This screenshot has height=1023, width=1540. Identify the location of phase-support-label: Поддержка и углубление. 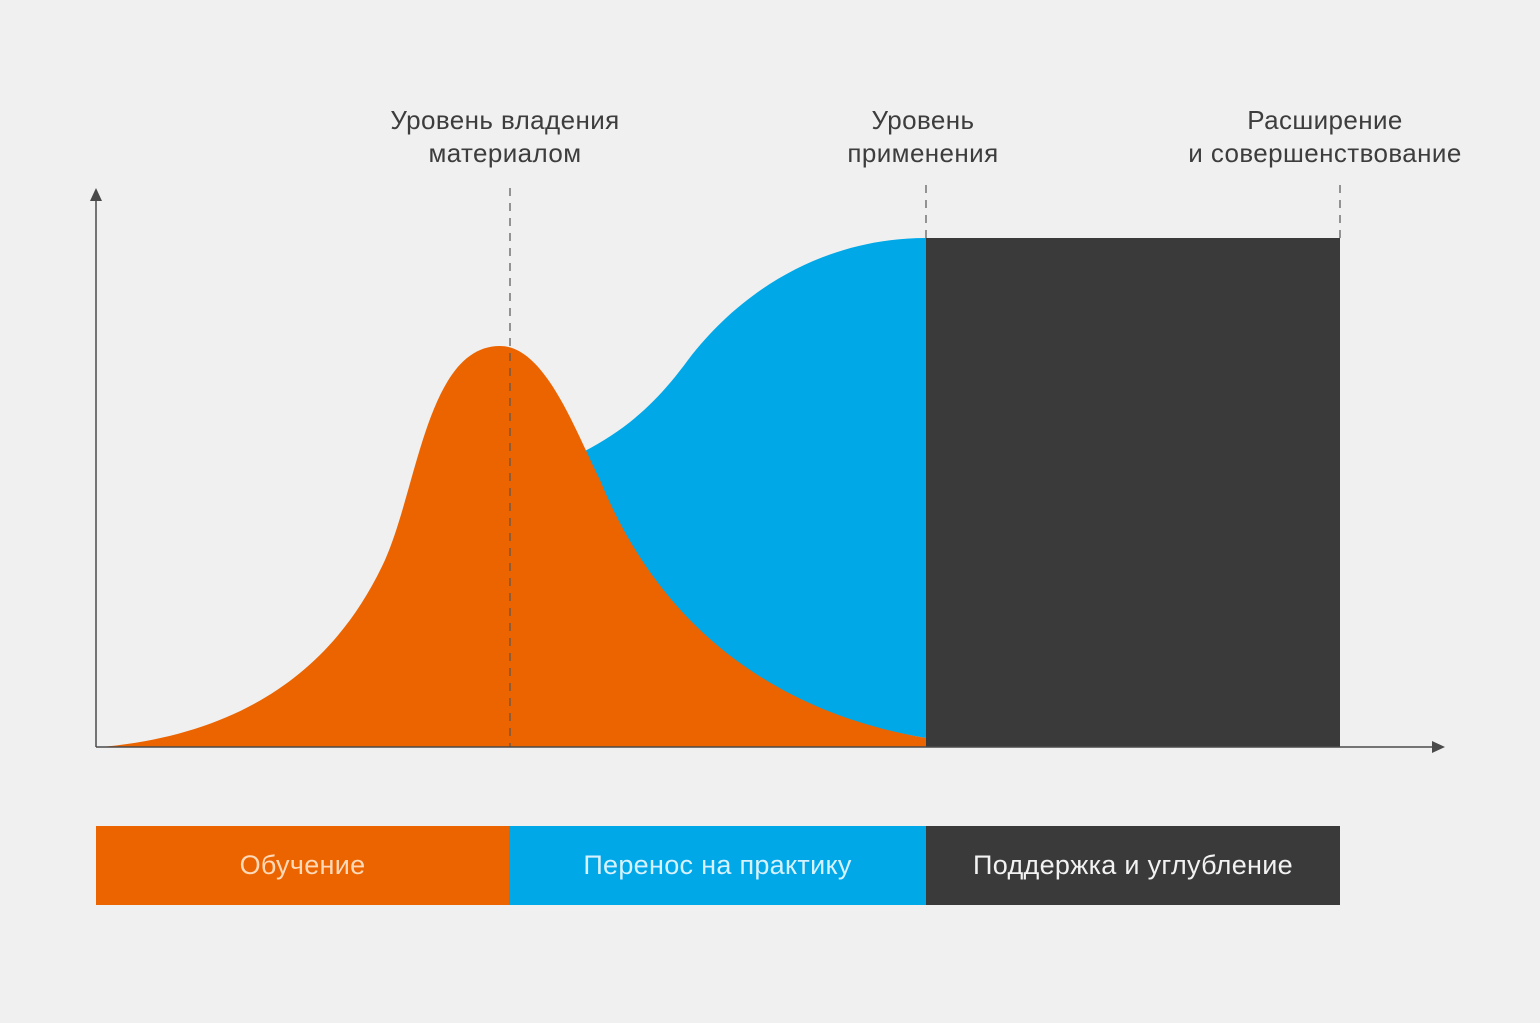
(1133, 865).